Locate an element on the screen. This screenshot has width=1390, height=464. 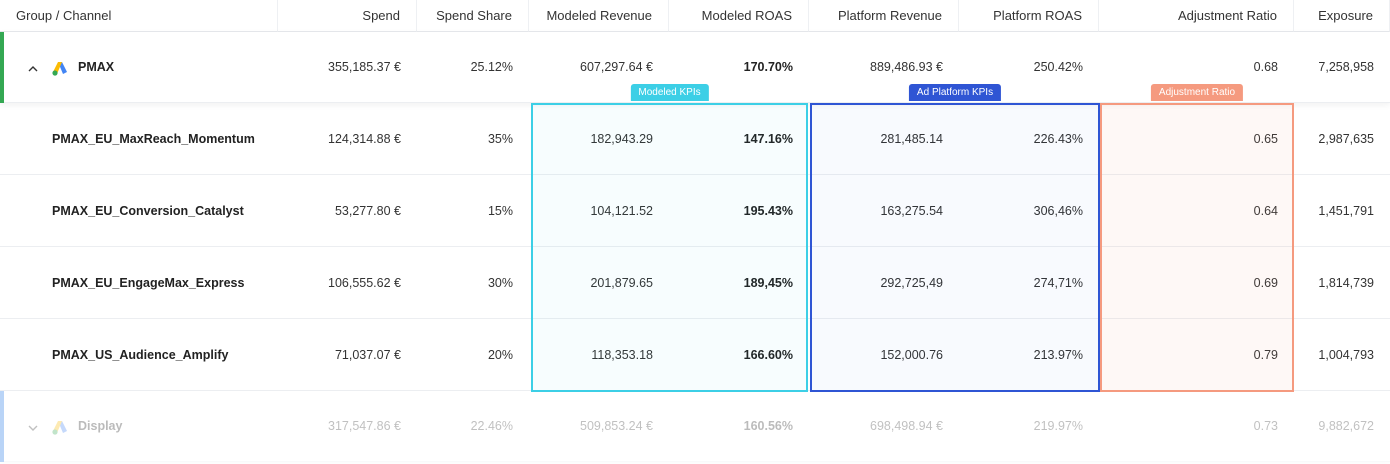
cell: 0.79 is located at coordinates (1265, 355).